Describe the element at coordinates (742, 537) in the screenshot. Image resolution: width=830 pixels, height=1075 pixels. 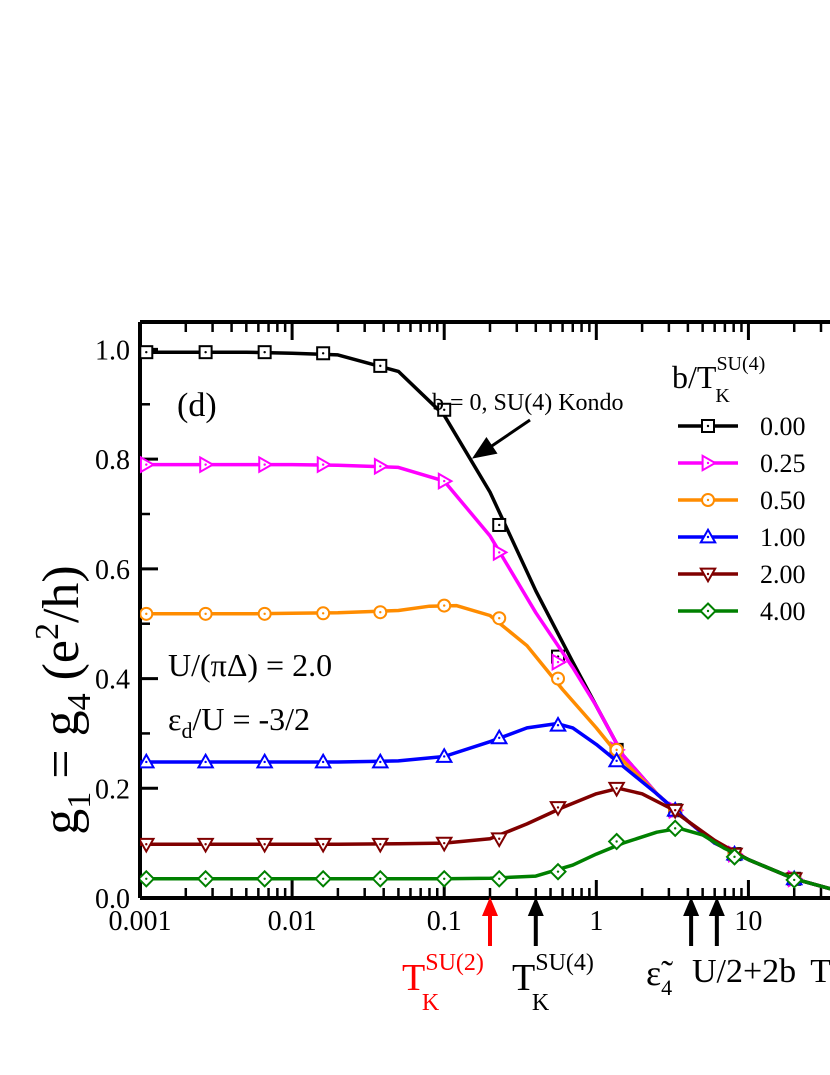
I see `legend-entry-1.00: 1.00` at that location.